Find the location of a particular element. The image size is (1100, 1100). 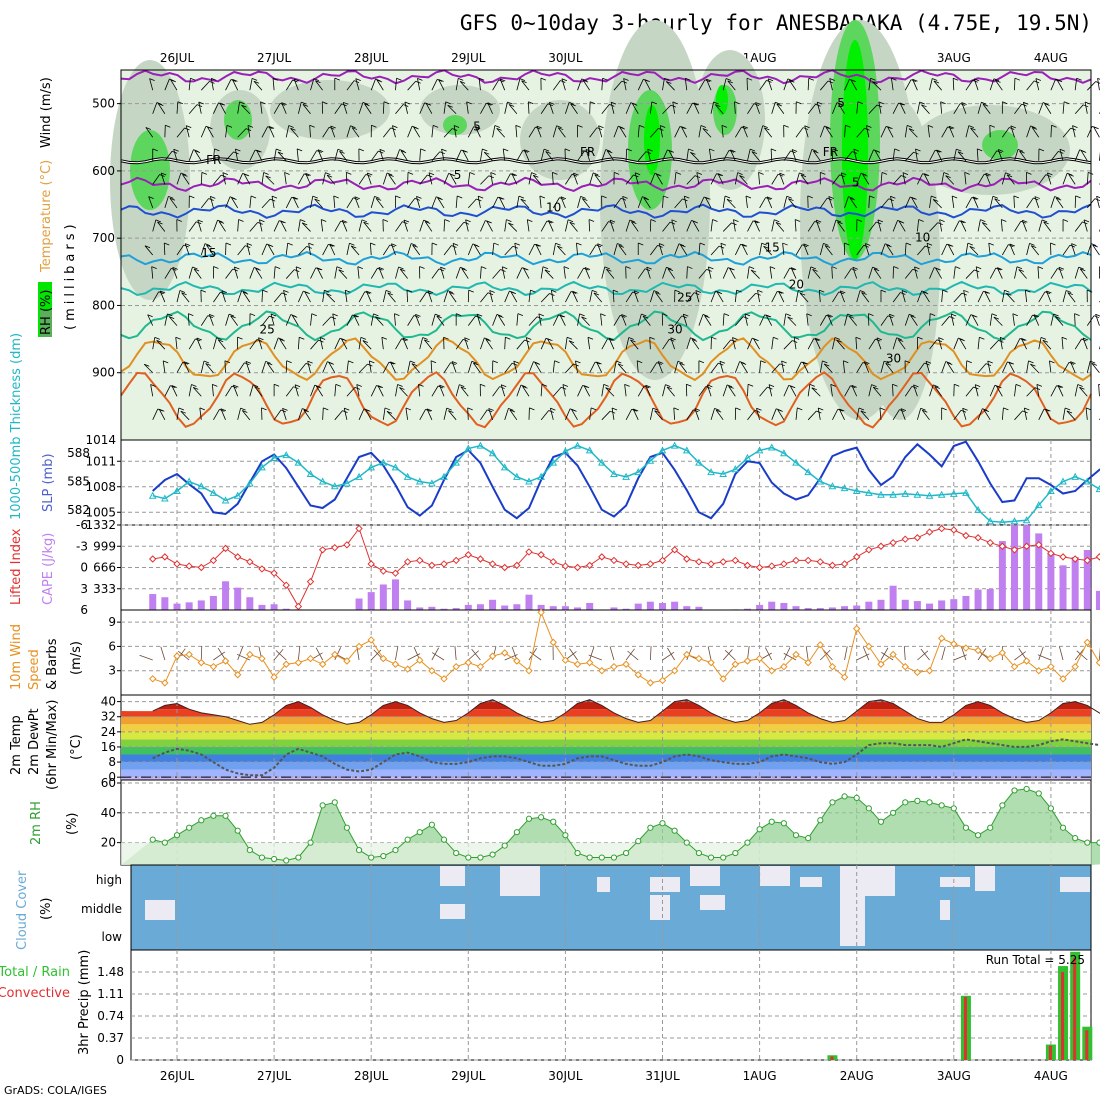

wind10m-point is located at coordinates (893, 654).